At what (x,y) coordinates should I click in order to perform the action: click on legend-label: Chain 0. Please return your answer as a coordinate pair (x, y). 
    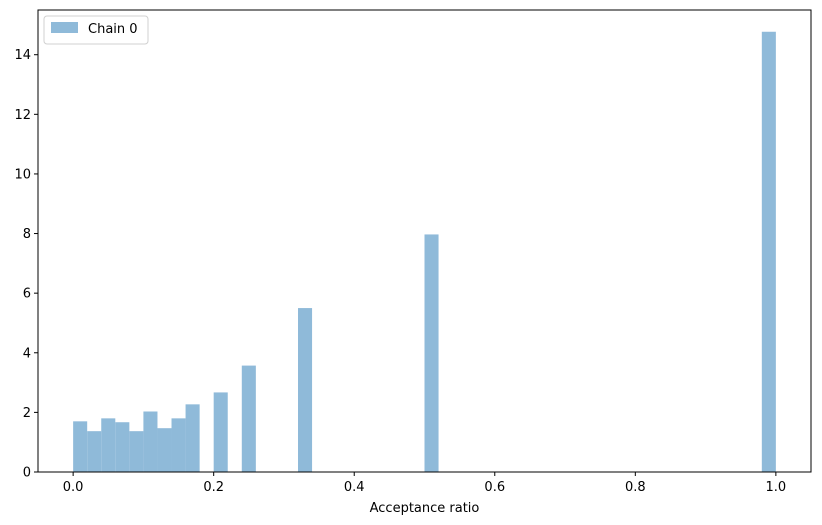
    Looking at the image, I should click on (113, 29).